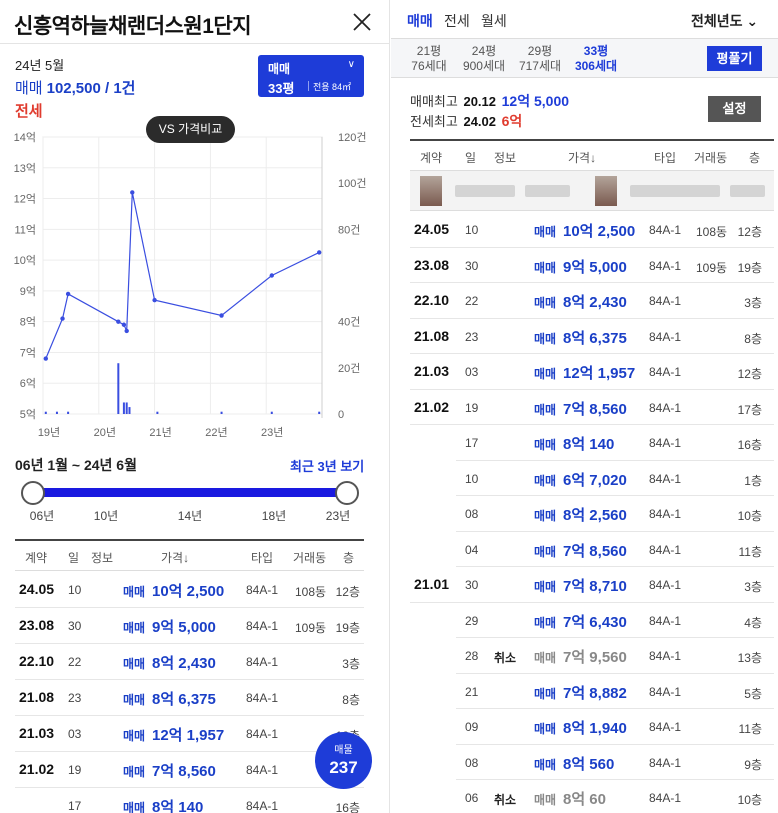 This screenshot has height=813, width=778. I want to click on contract-day: 03, so click(472, 372).